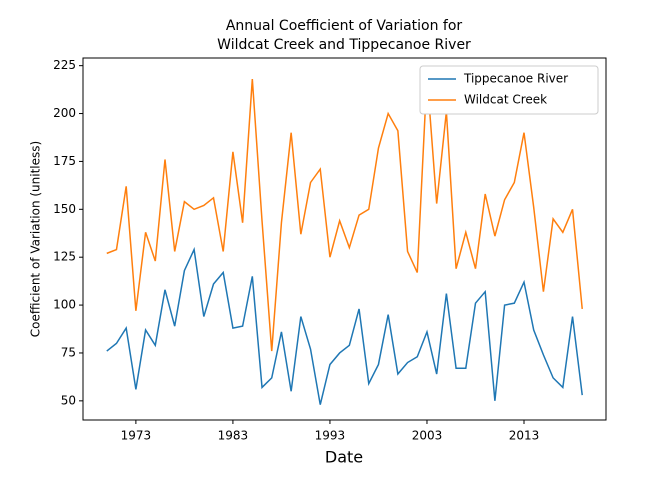 Image resolution: width=672 pixels, height=484 pixels. Describe the element at coordinates (344, 26) in the screenshot. I see `chart-title: Annual Coefficient of Variation for` at that location.